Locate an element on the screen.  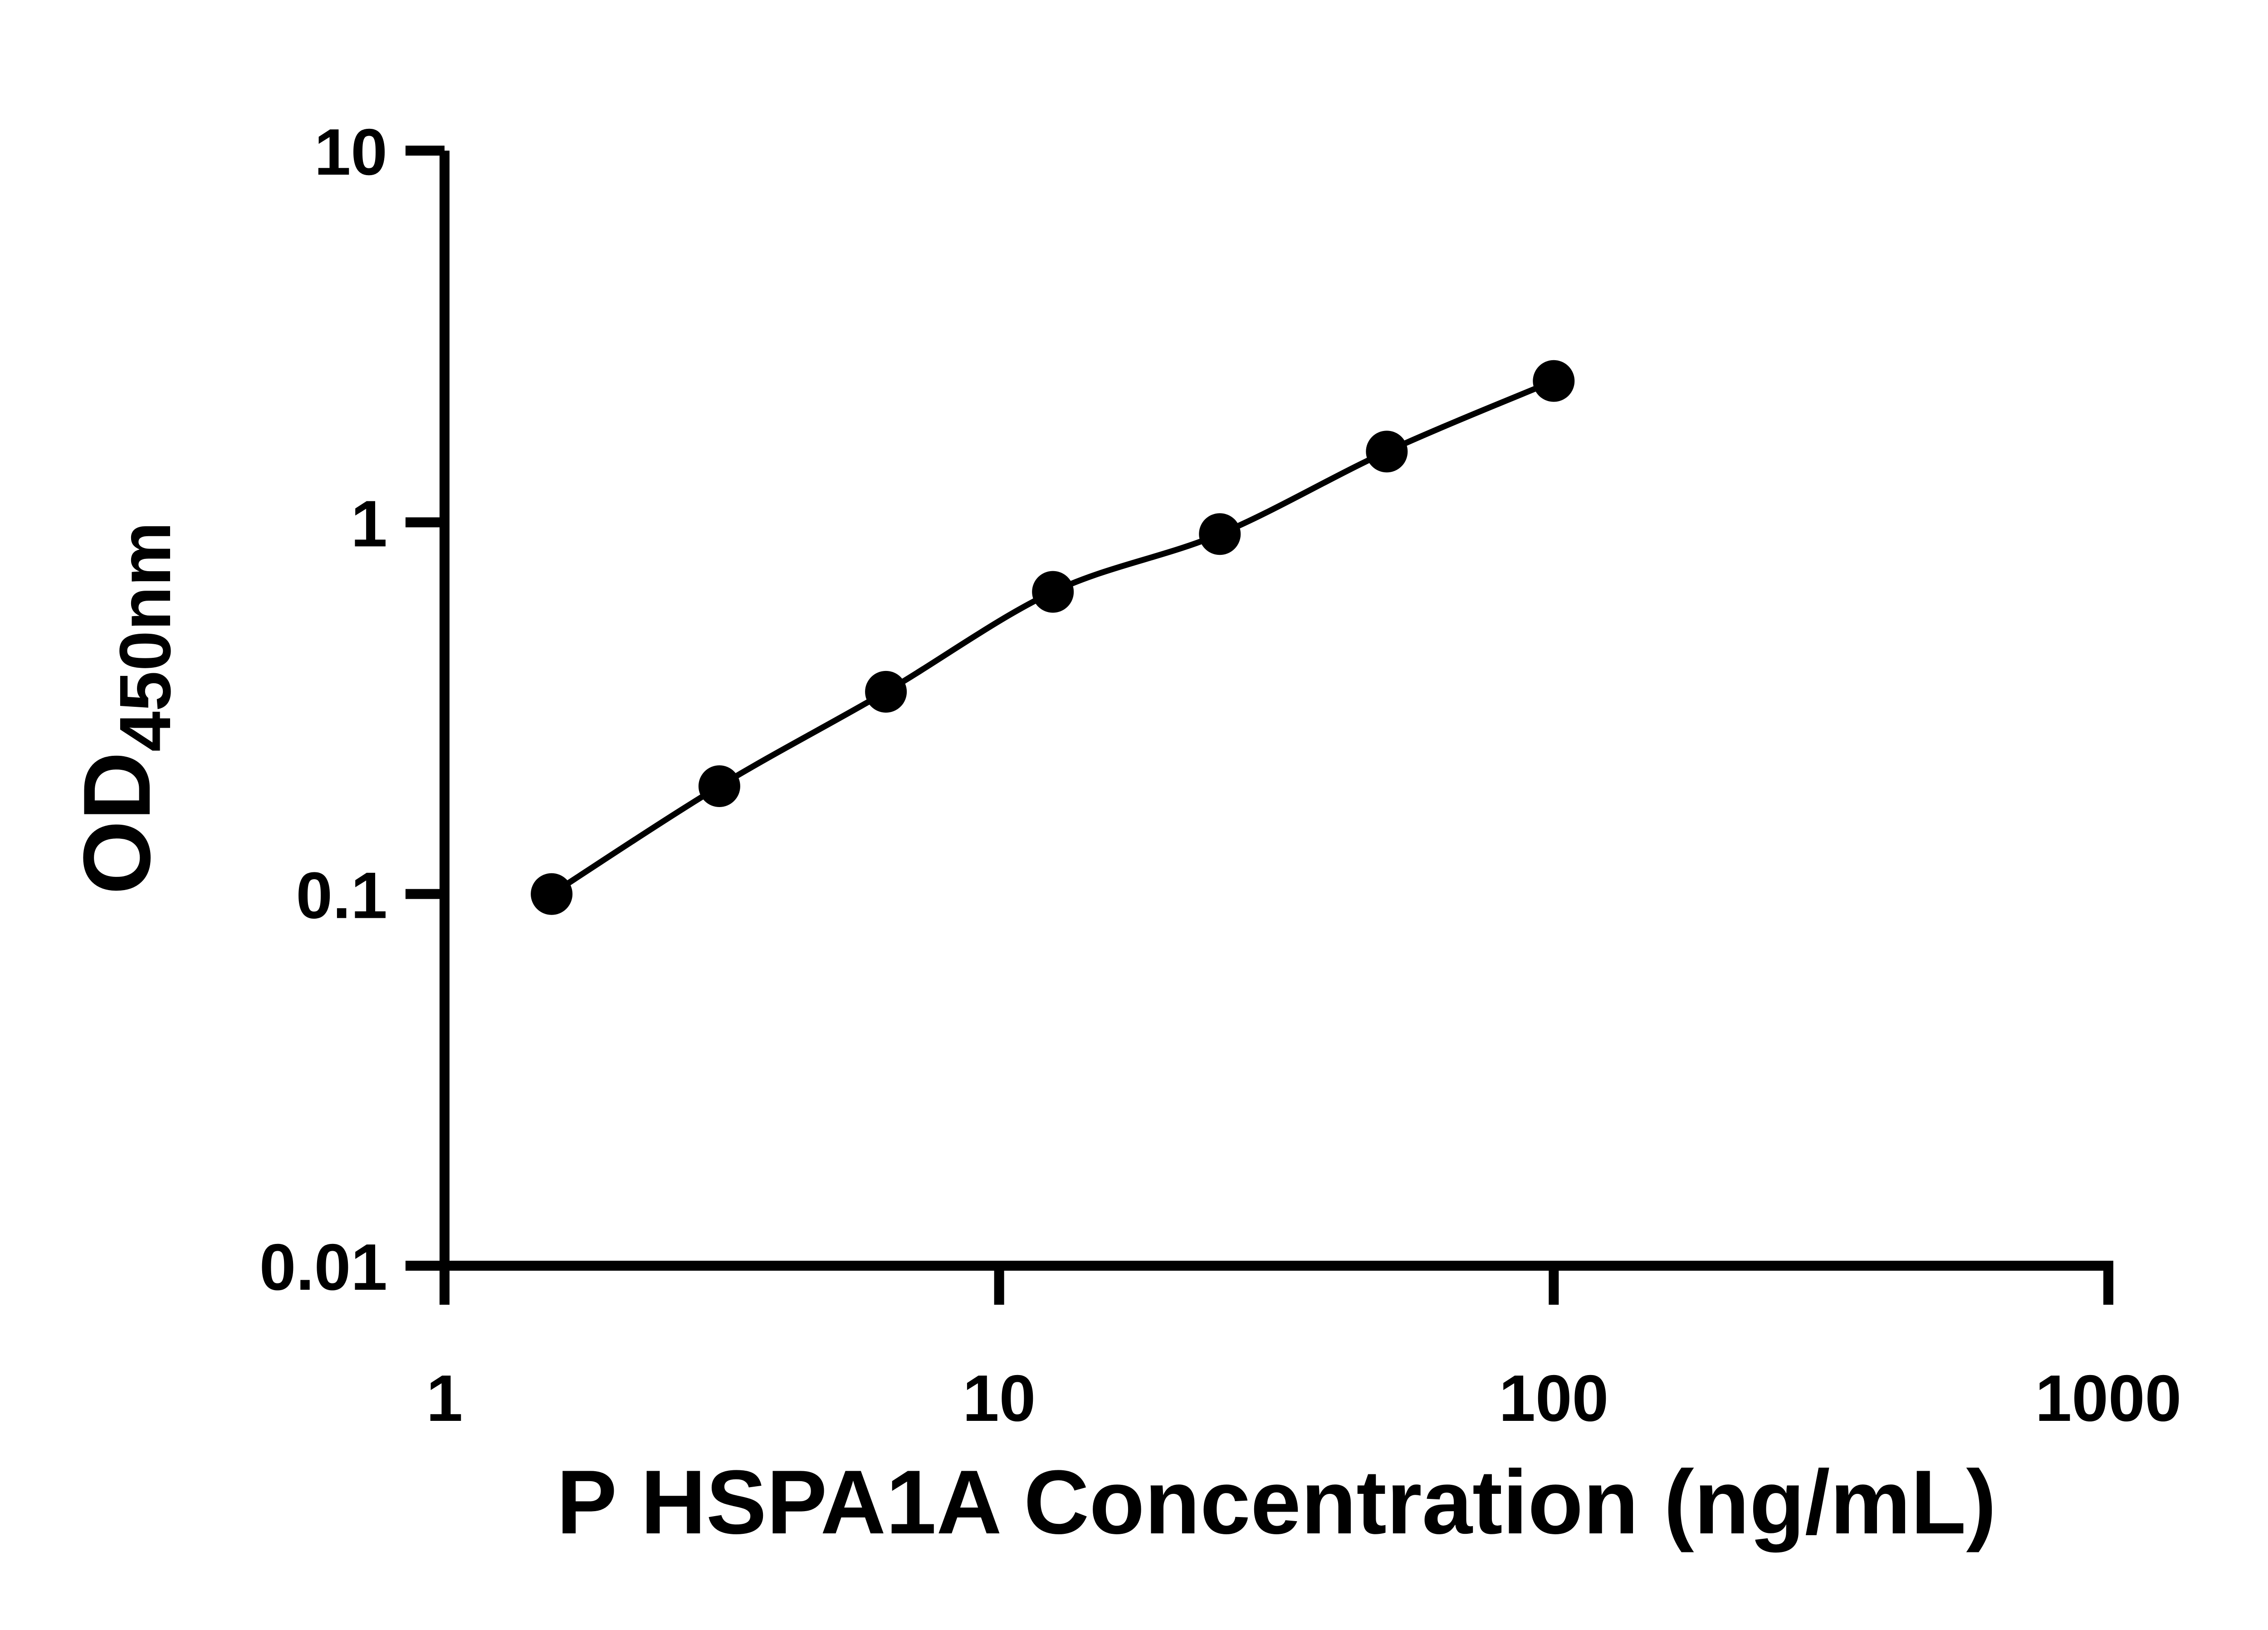
y-tick-label: 10 is located at coordinates (351, 152).